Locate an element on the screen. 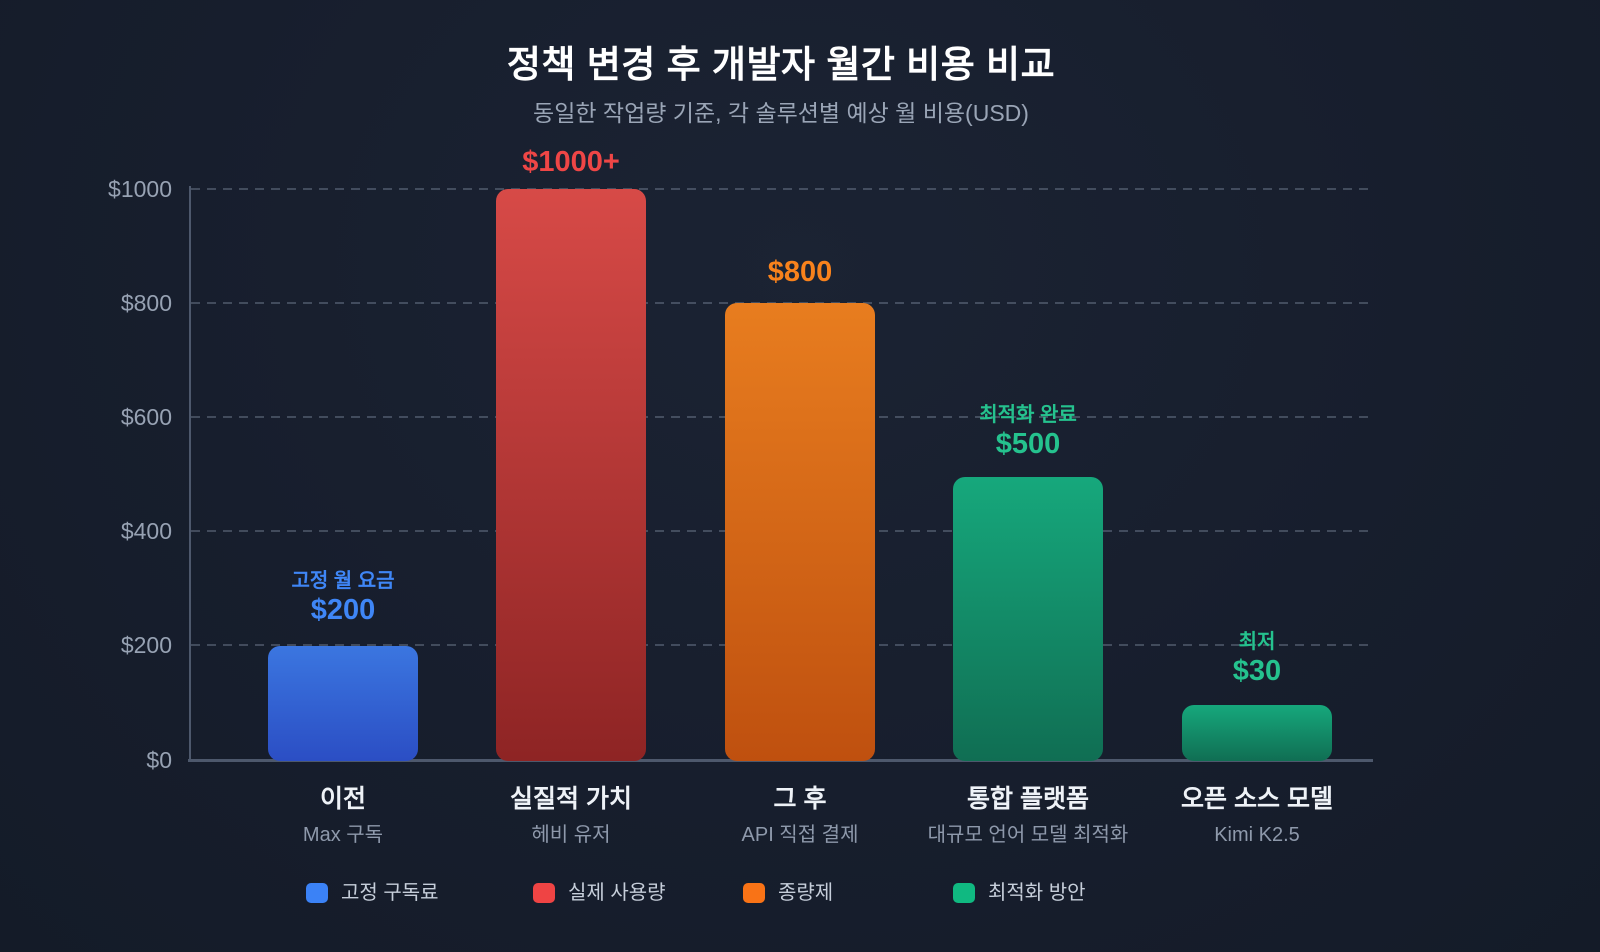 This screenshot has width=1600, height=952. legend-item-optimization: 최적화 방안 is located at coordinates (1019, 893).